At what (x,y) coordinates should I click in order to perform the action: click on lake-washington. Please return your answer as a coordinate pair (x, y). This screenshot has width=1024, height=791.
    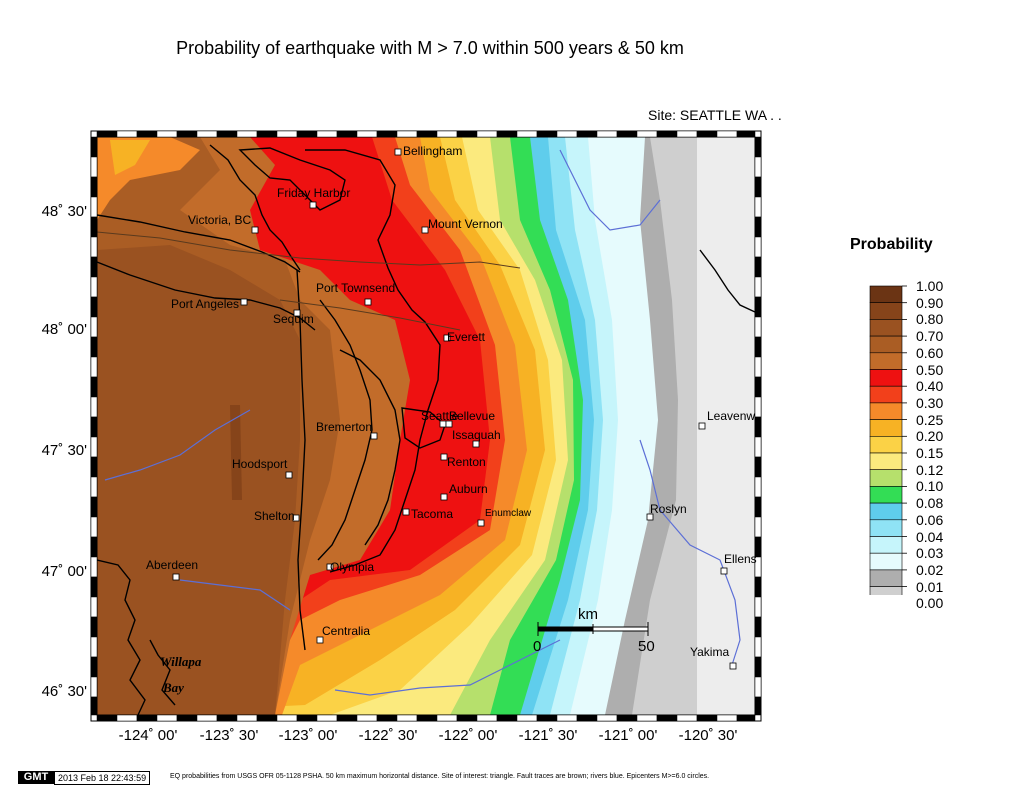
    Looking at the image, I should click on (423, 428).